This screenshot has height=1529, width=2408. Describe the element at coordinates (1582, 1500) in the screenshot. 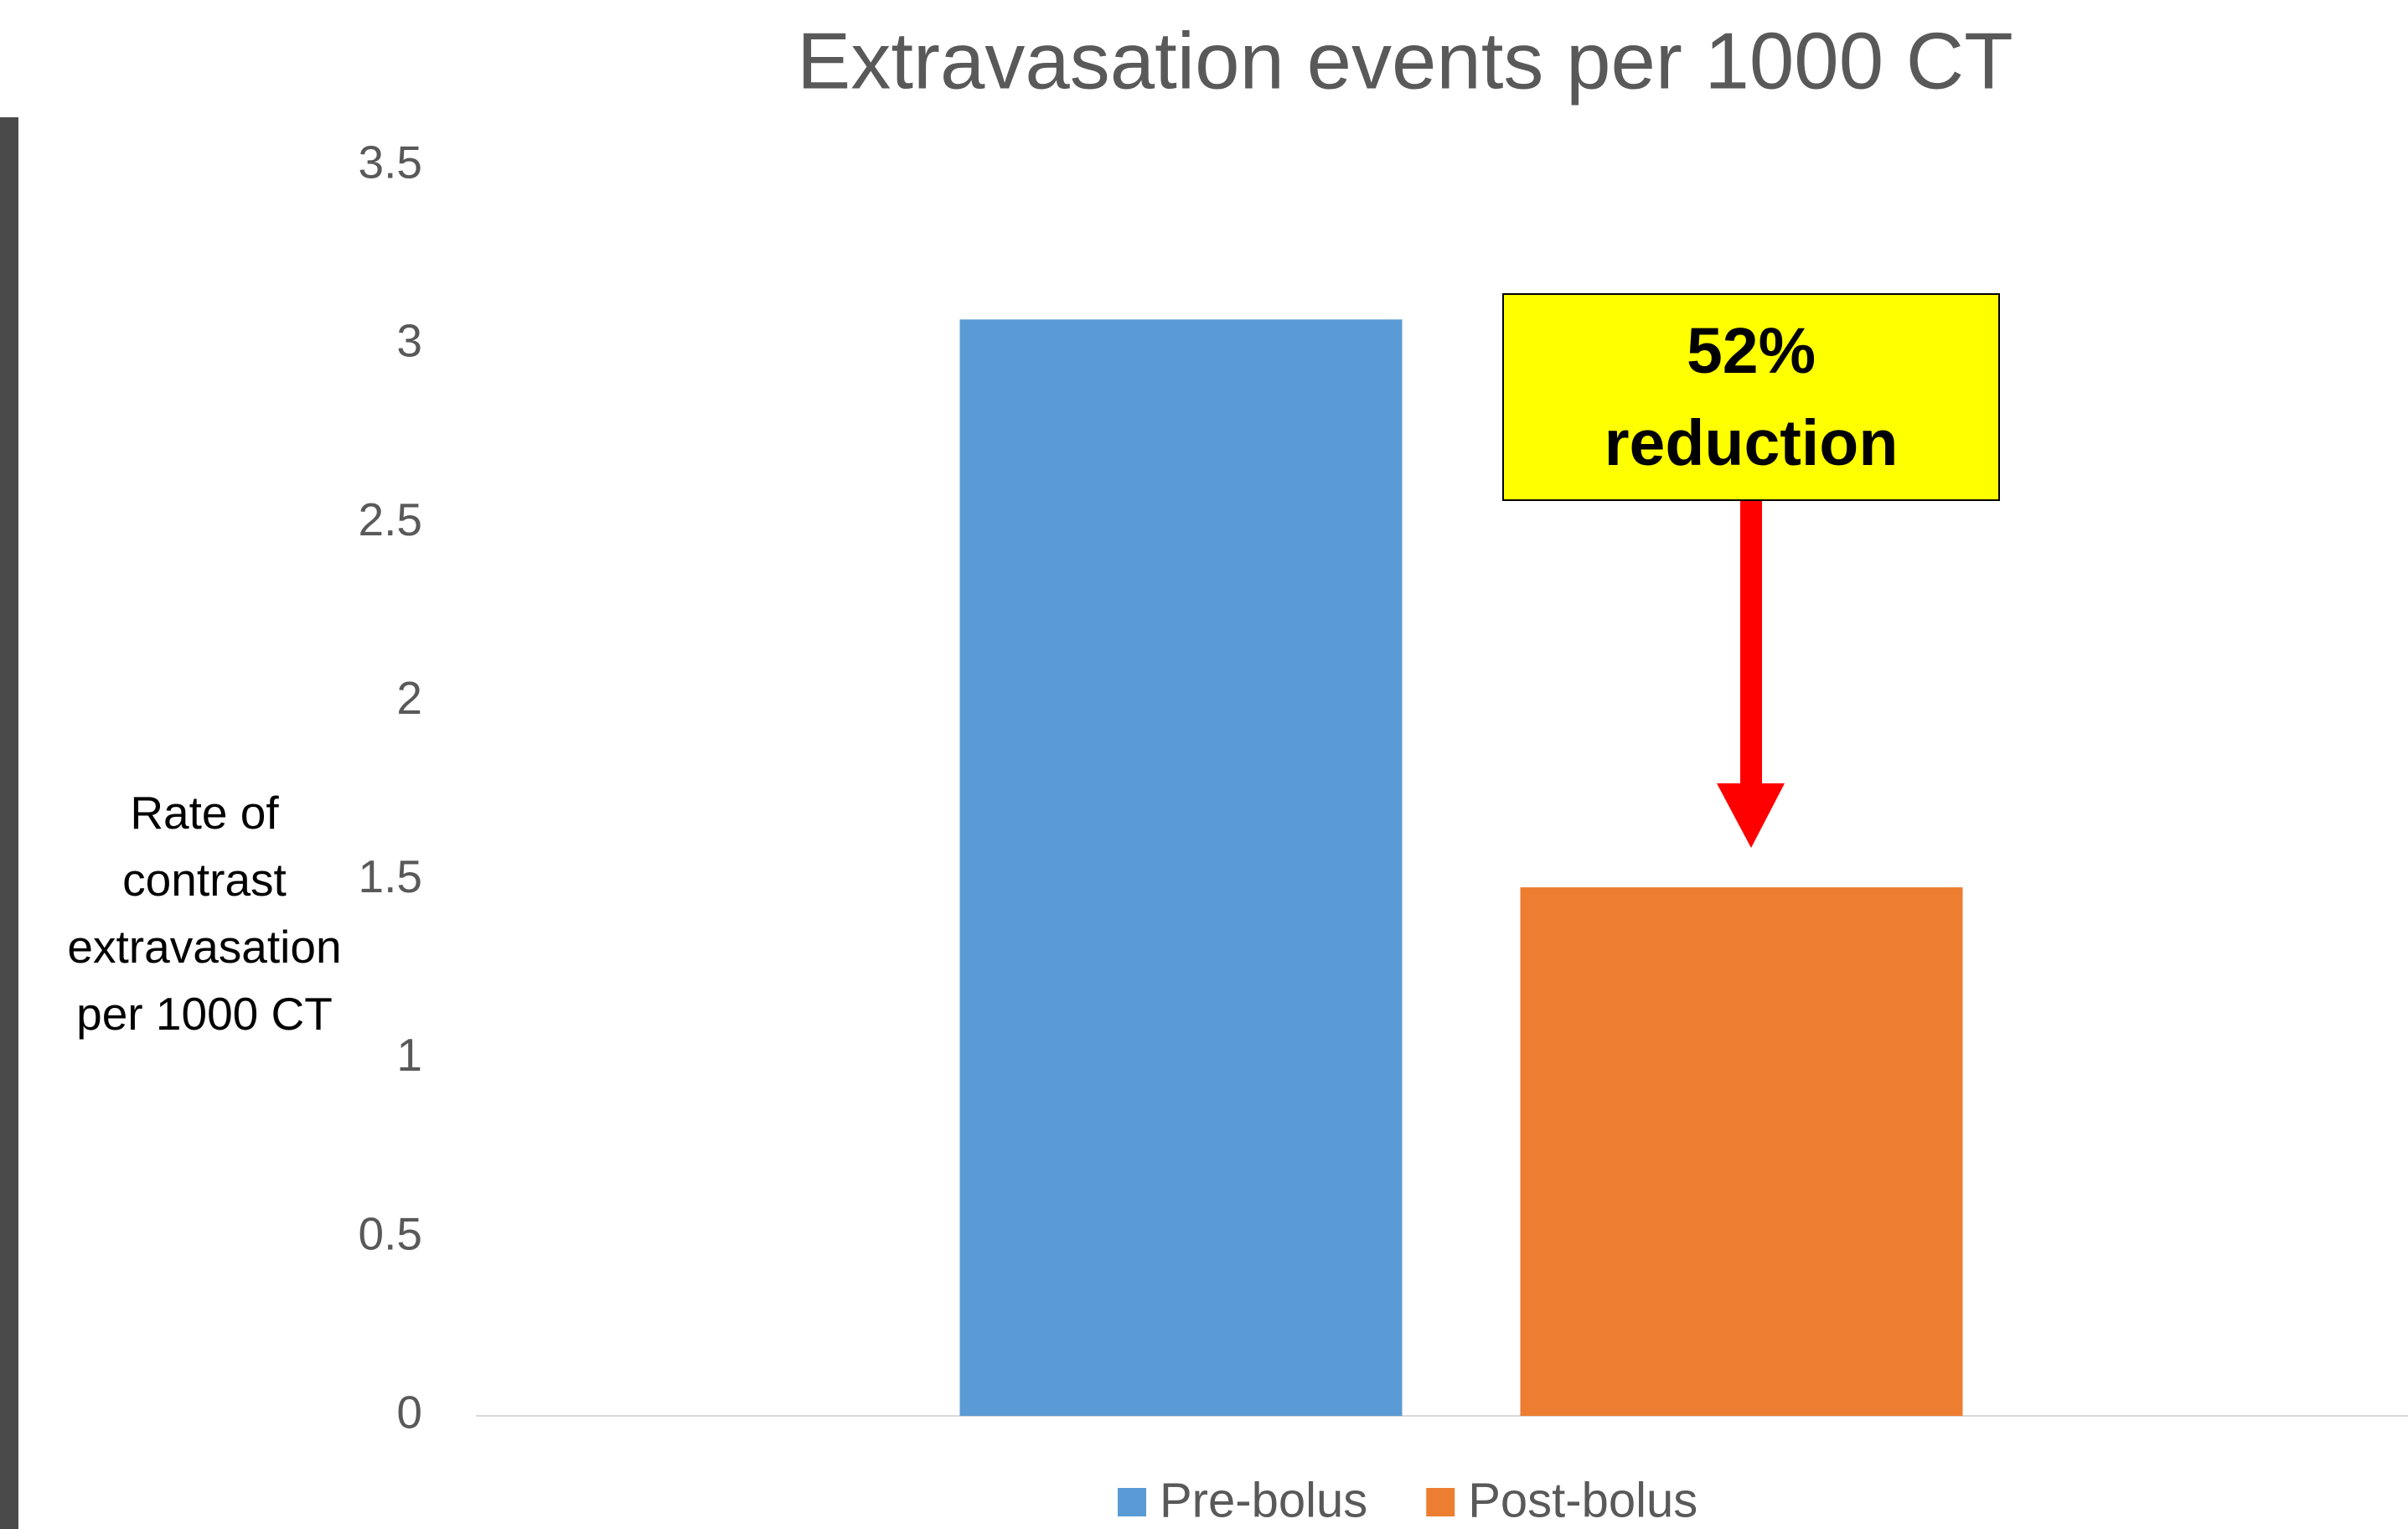

I see `legend-label: Post-bolus` at that location.